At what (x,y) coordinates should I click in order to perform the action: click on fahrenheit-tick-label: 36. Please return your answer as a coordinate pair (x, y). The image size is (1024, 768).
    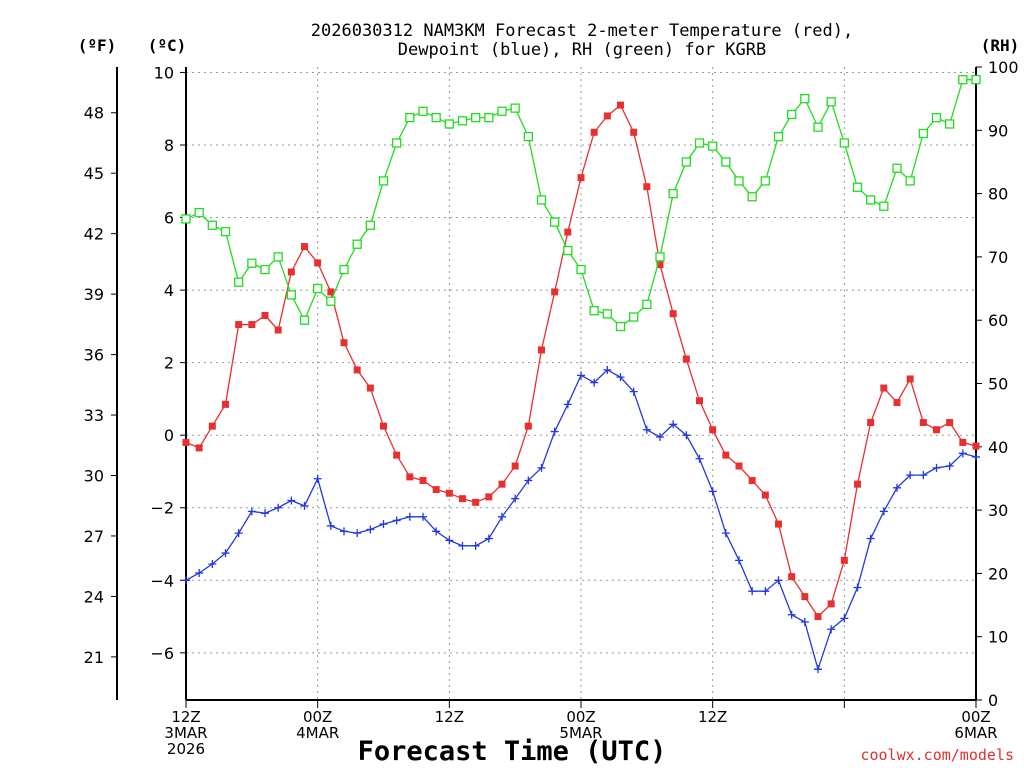
    Looking at the image, I should click on (94, 355).